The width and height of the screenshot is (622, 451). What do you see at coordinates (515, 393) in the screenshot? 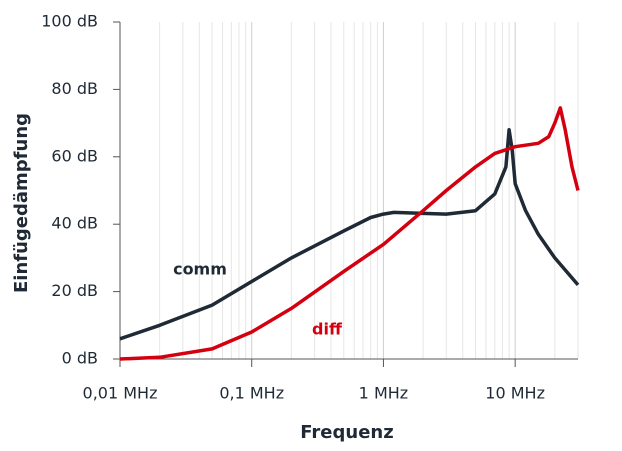
I see `x-tick-label: 10 MHz` at bounding box center [515, 393].